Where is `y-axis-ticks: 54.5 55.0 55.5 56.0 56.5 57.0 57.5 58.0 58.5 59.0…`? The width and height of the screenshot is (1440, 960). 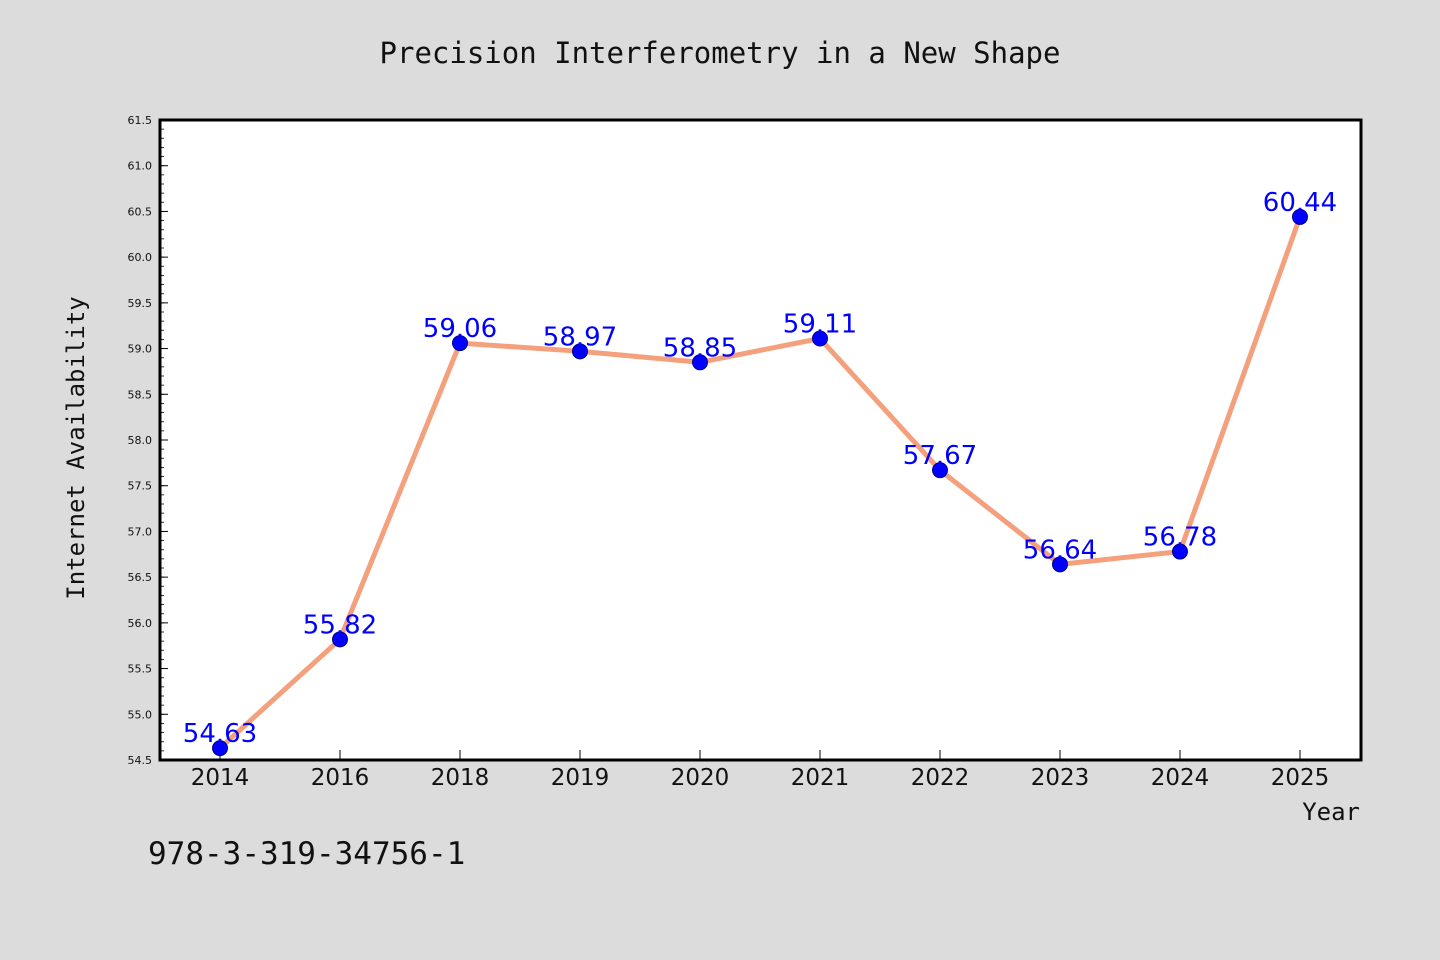
y-axis-ticks: 54.5 55.0 55.5 56.0 56.5 57.0 57.5 58.0 58.5 59.0… is located at coordinates (148, 440).